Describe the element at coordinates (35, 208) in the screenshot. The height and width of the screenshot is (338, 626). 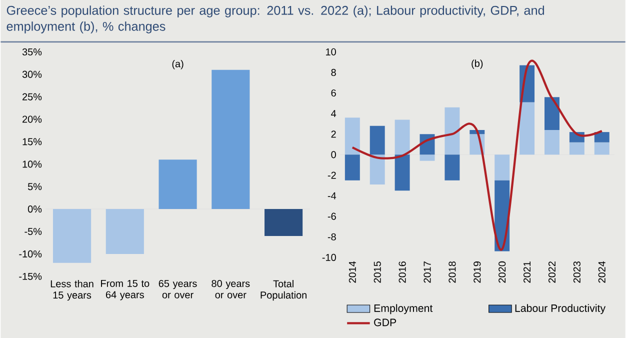
I see `y-tick-label: 0%` at that location.